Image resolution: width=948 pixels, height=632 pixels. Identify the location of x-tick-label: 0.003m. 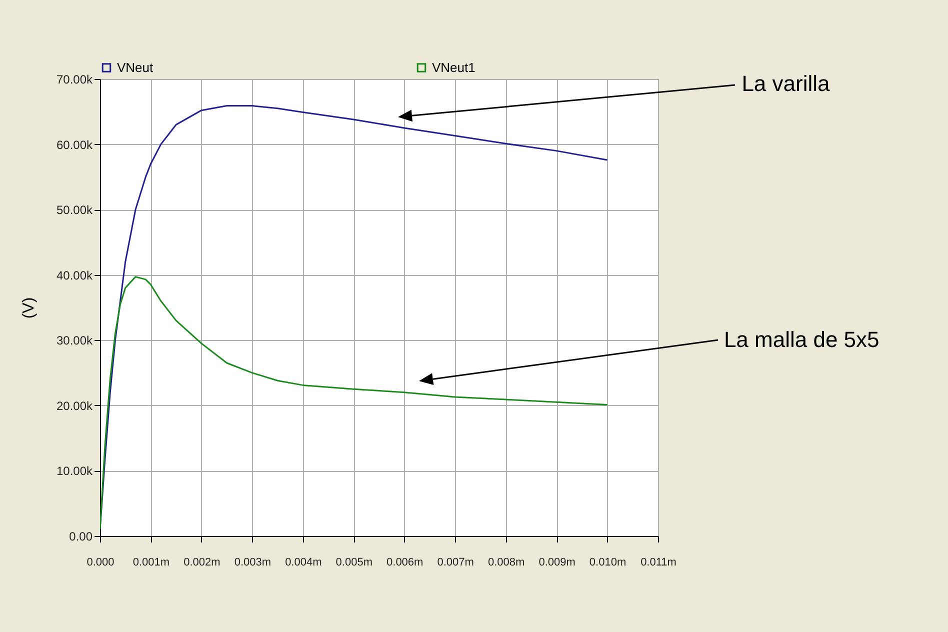
(253, 562).